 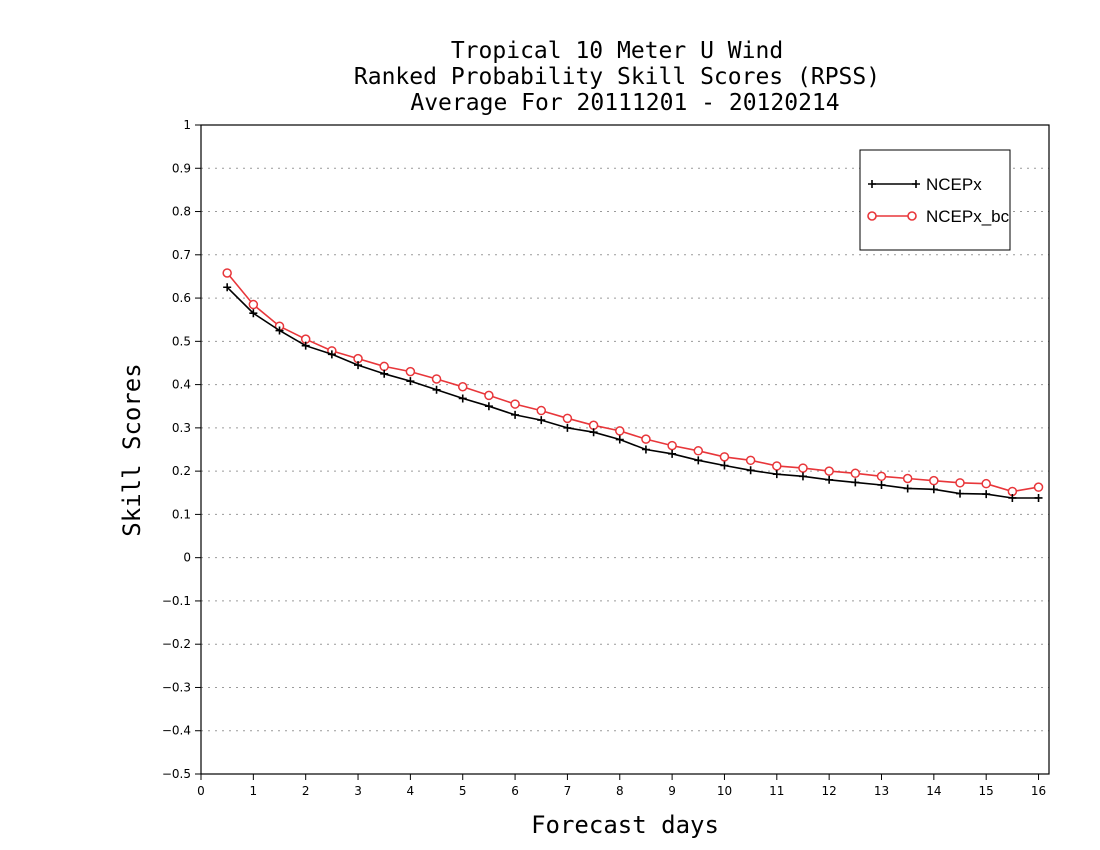 I want to click on y-tick-label-14: −0.4, so click(x=176, y=731).